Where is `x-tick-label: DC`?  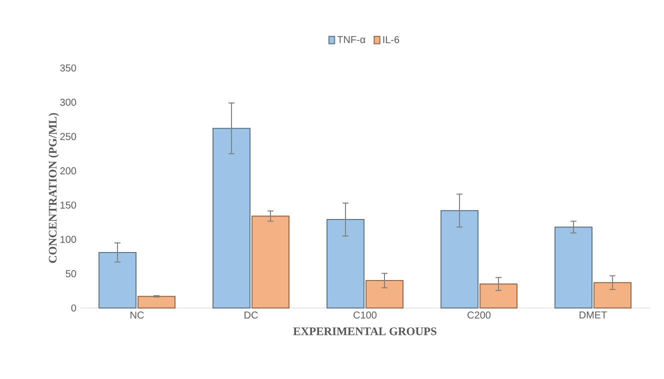
x-tick-label: DC is located at coordinates (251, 315).